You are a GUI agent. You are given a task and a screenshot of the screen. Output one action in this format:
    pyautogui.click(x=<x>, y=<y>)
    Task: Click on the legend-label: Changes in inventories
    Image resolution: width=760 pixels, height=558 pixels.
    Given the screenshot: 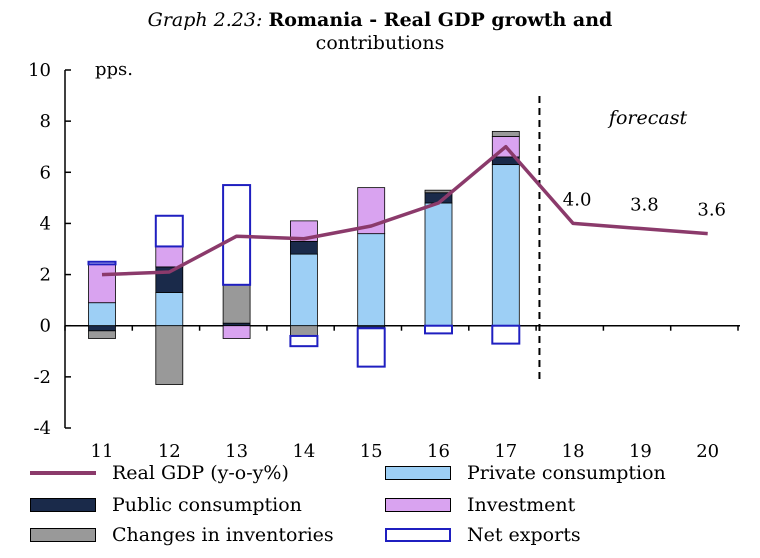 What is the action you would take?
    pyautogui.click(x=223, y=535)
    